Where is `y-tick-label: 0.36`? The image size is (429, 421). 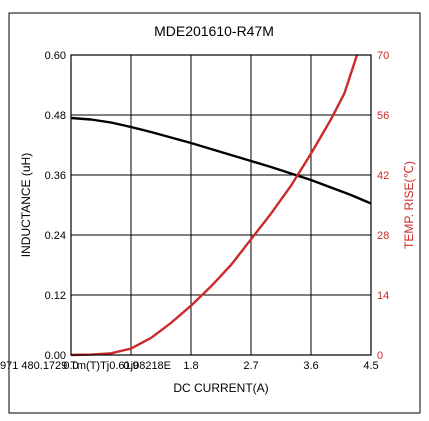 y-tick-label: 0.36 is located at coordinates (55, 176).